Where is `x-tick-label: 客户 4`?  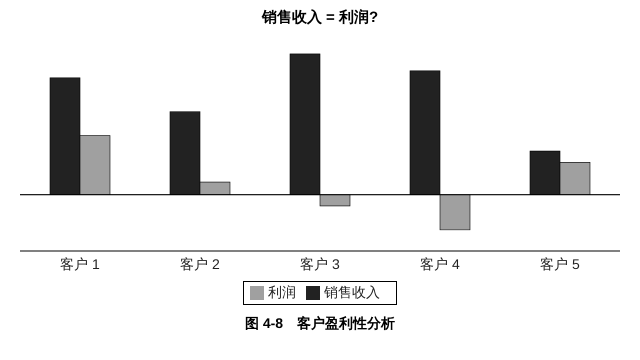
x-tick-label: 客户 4 is located at coordinates (440, 264).